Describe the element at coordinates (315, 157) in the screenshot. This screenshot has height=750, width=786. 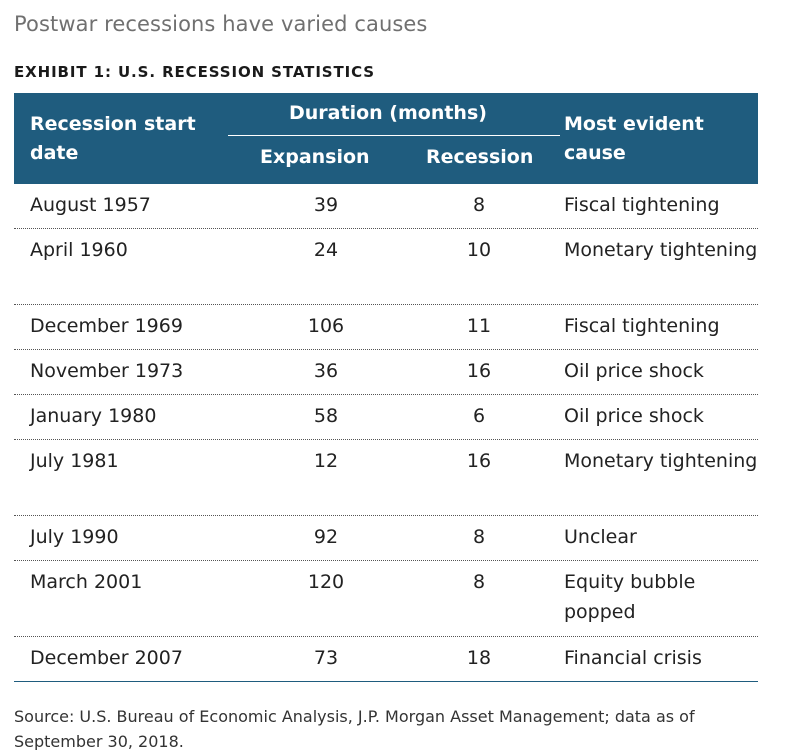
I see `header-expansion: Expansion` at that location.